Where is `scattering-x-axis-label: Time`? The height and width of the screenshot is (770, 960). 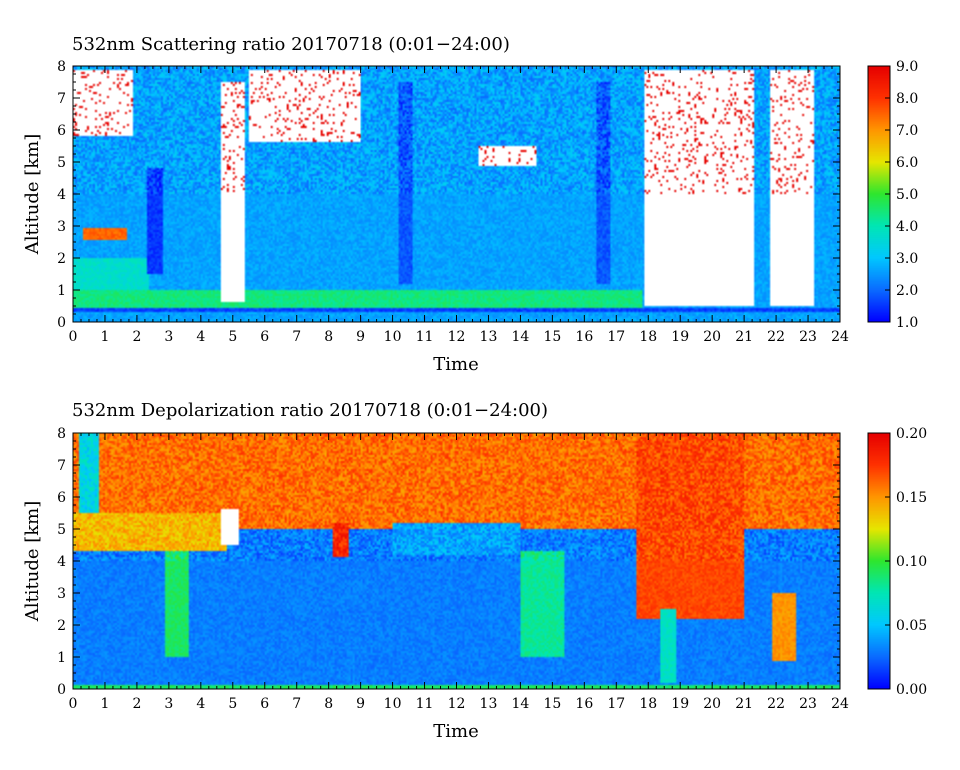
scattering-x-axis-label: Time is located at coordinates (455, 364).